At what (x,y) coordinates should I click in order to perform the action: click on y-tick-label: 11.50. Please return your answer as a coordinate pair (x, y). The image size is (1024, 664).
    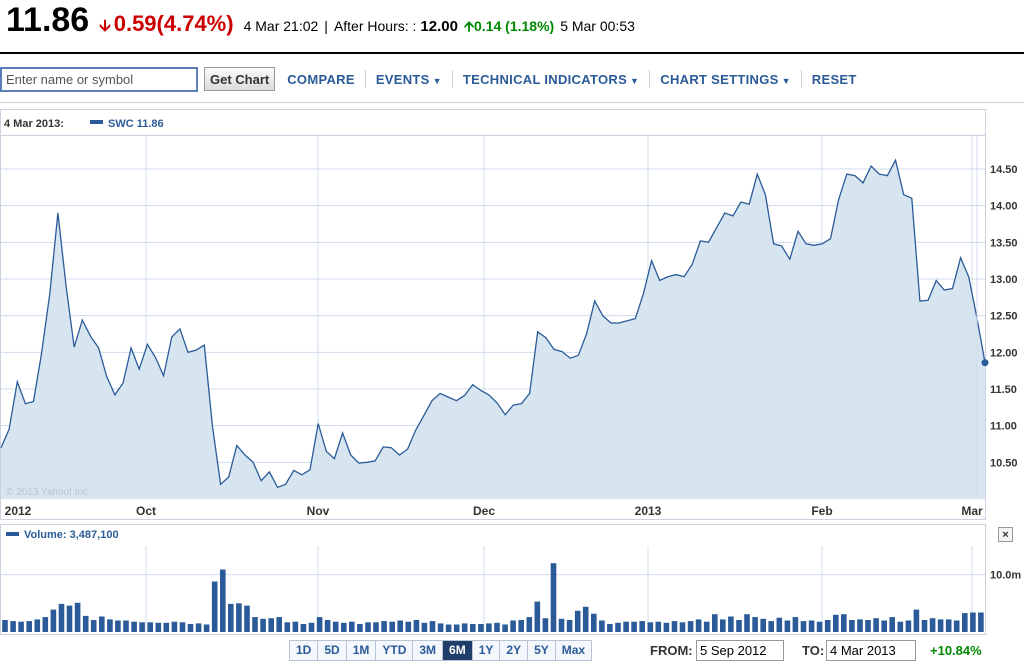
    Looking at the image, I should click on (1003, 390).